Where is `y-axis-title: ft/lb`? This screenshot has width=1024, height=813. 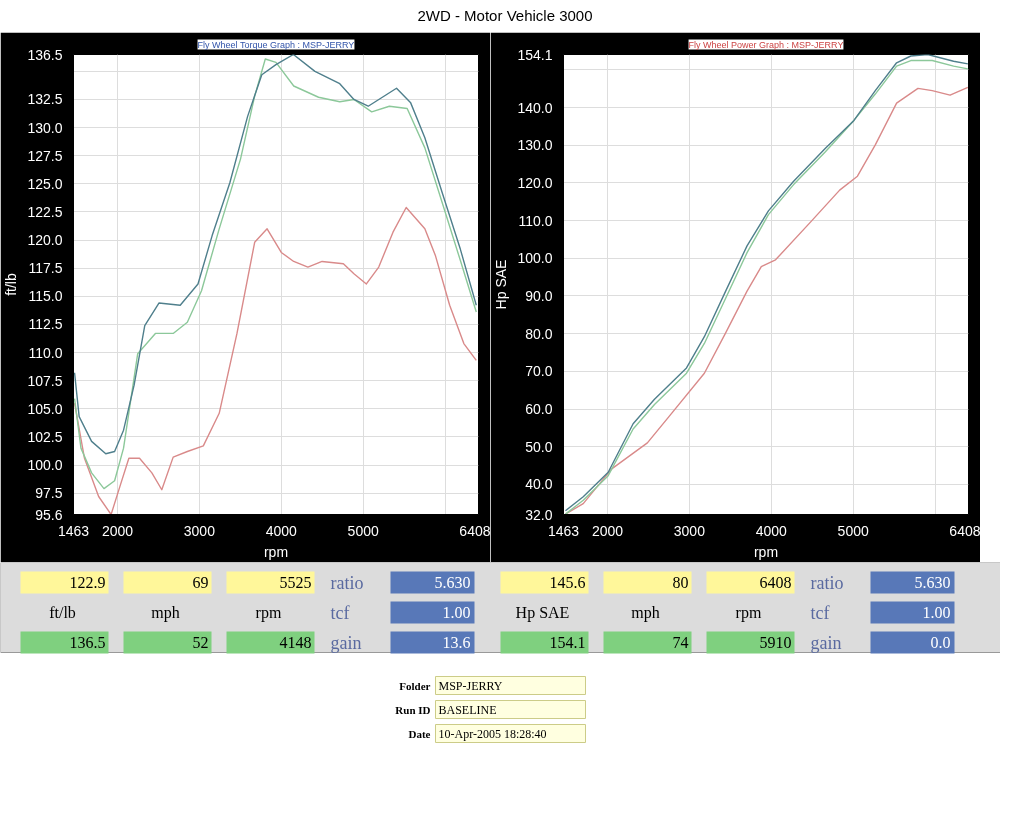 y-axis-title: ft/lb is located at coordinates (11, 284).